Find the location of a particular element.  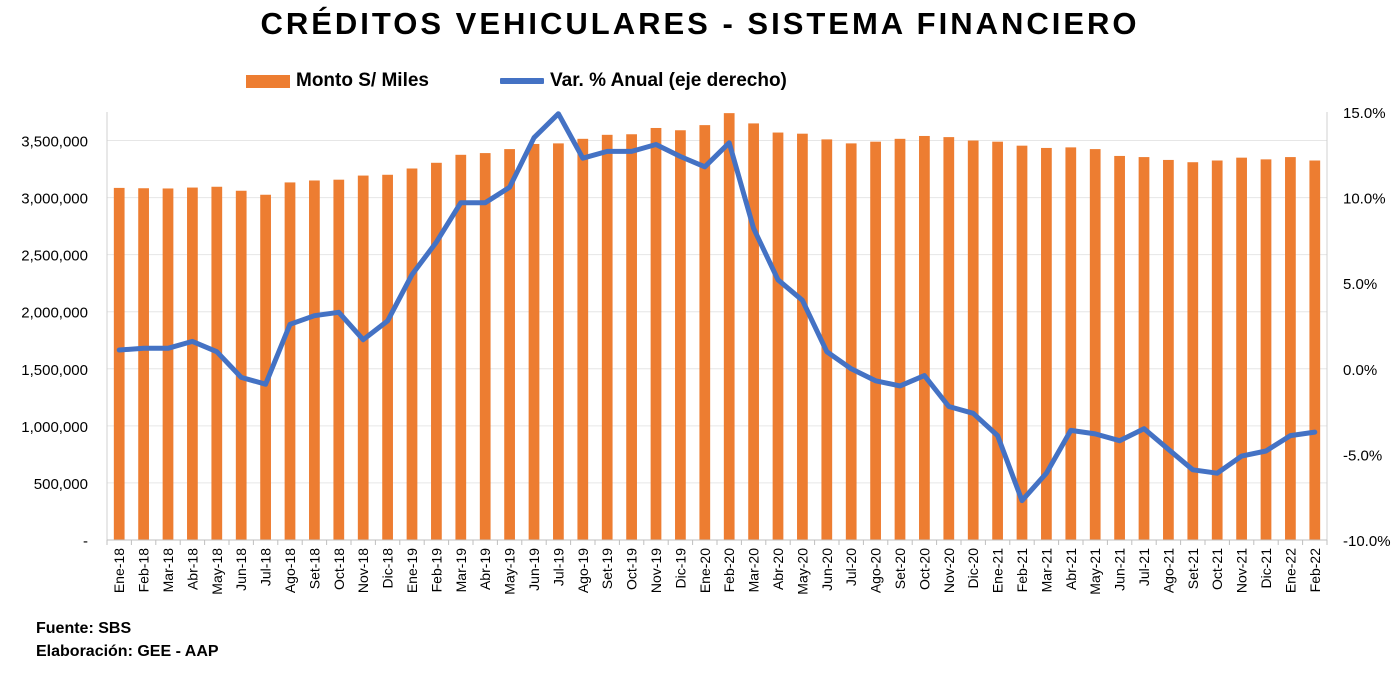

x-tick-label: May-19 is located at coordinates (510, 571).